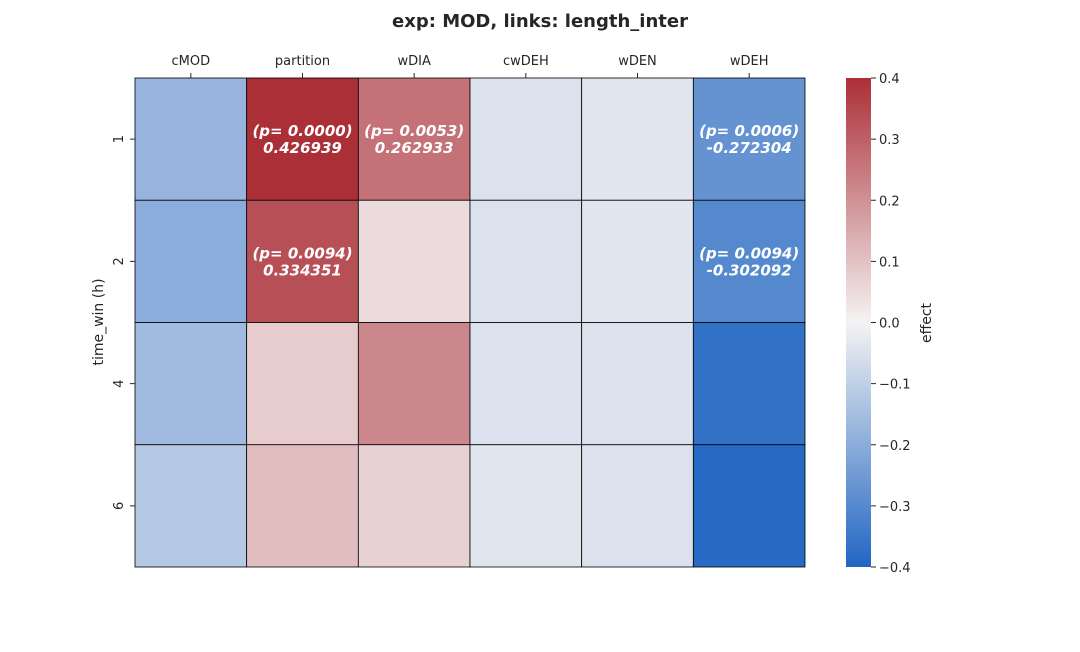 This screenshot has height=652, width=1080. Describe the element at coordinates (191, 61) in the screenshot. I see `x-tick-label: cMOD` at that location.